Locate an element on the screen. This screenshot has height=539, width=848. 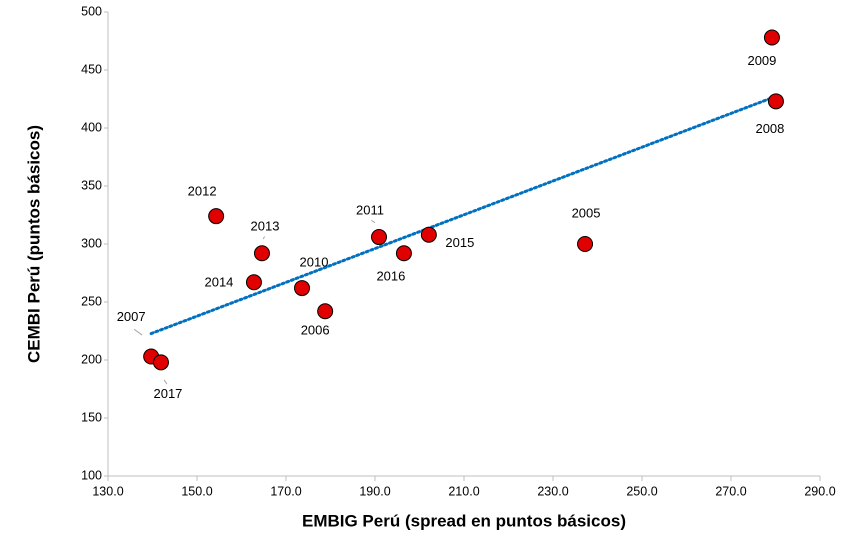
y-tick-label: 500 is located at coordinates (91, 11).